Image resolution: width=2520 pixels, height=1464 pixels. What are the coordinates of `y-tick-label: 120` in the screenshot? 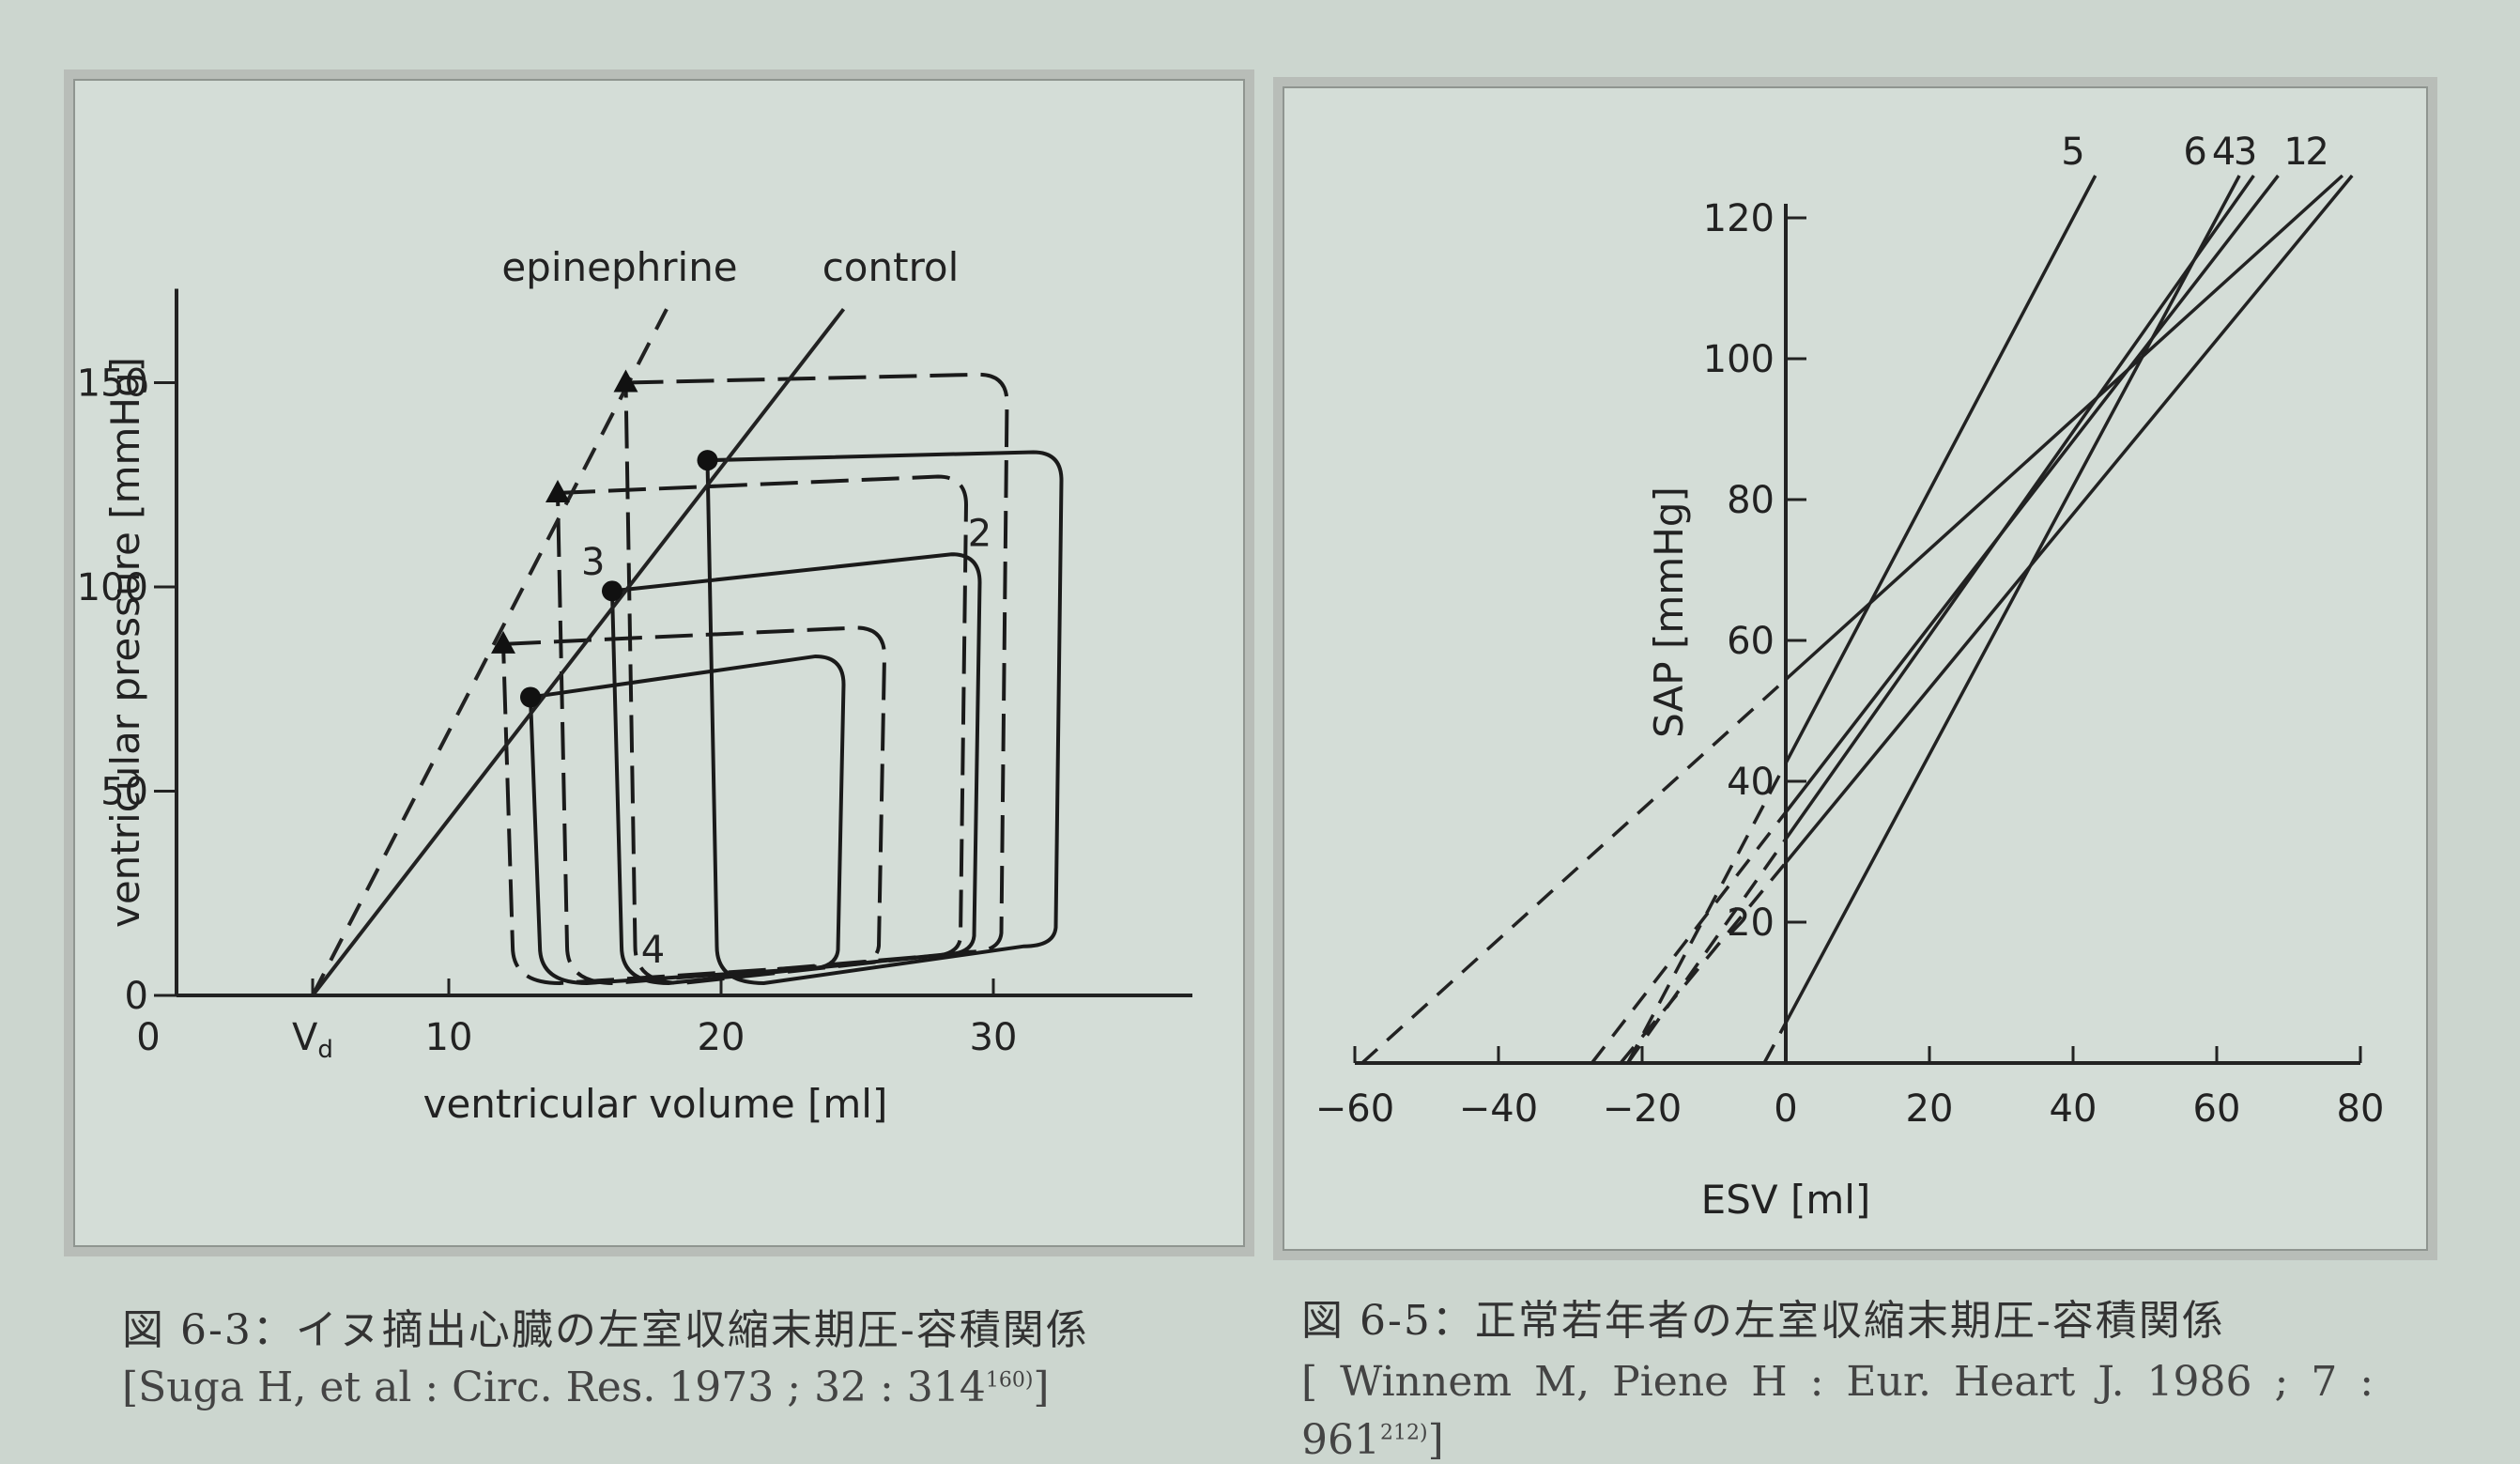 It's located at (1739, 218).